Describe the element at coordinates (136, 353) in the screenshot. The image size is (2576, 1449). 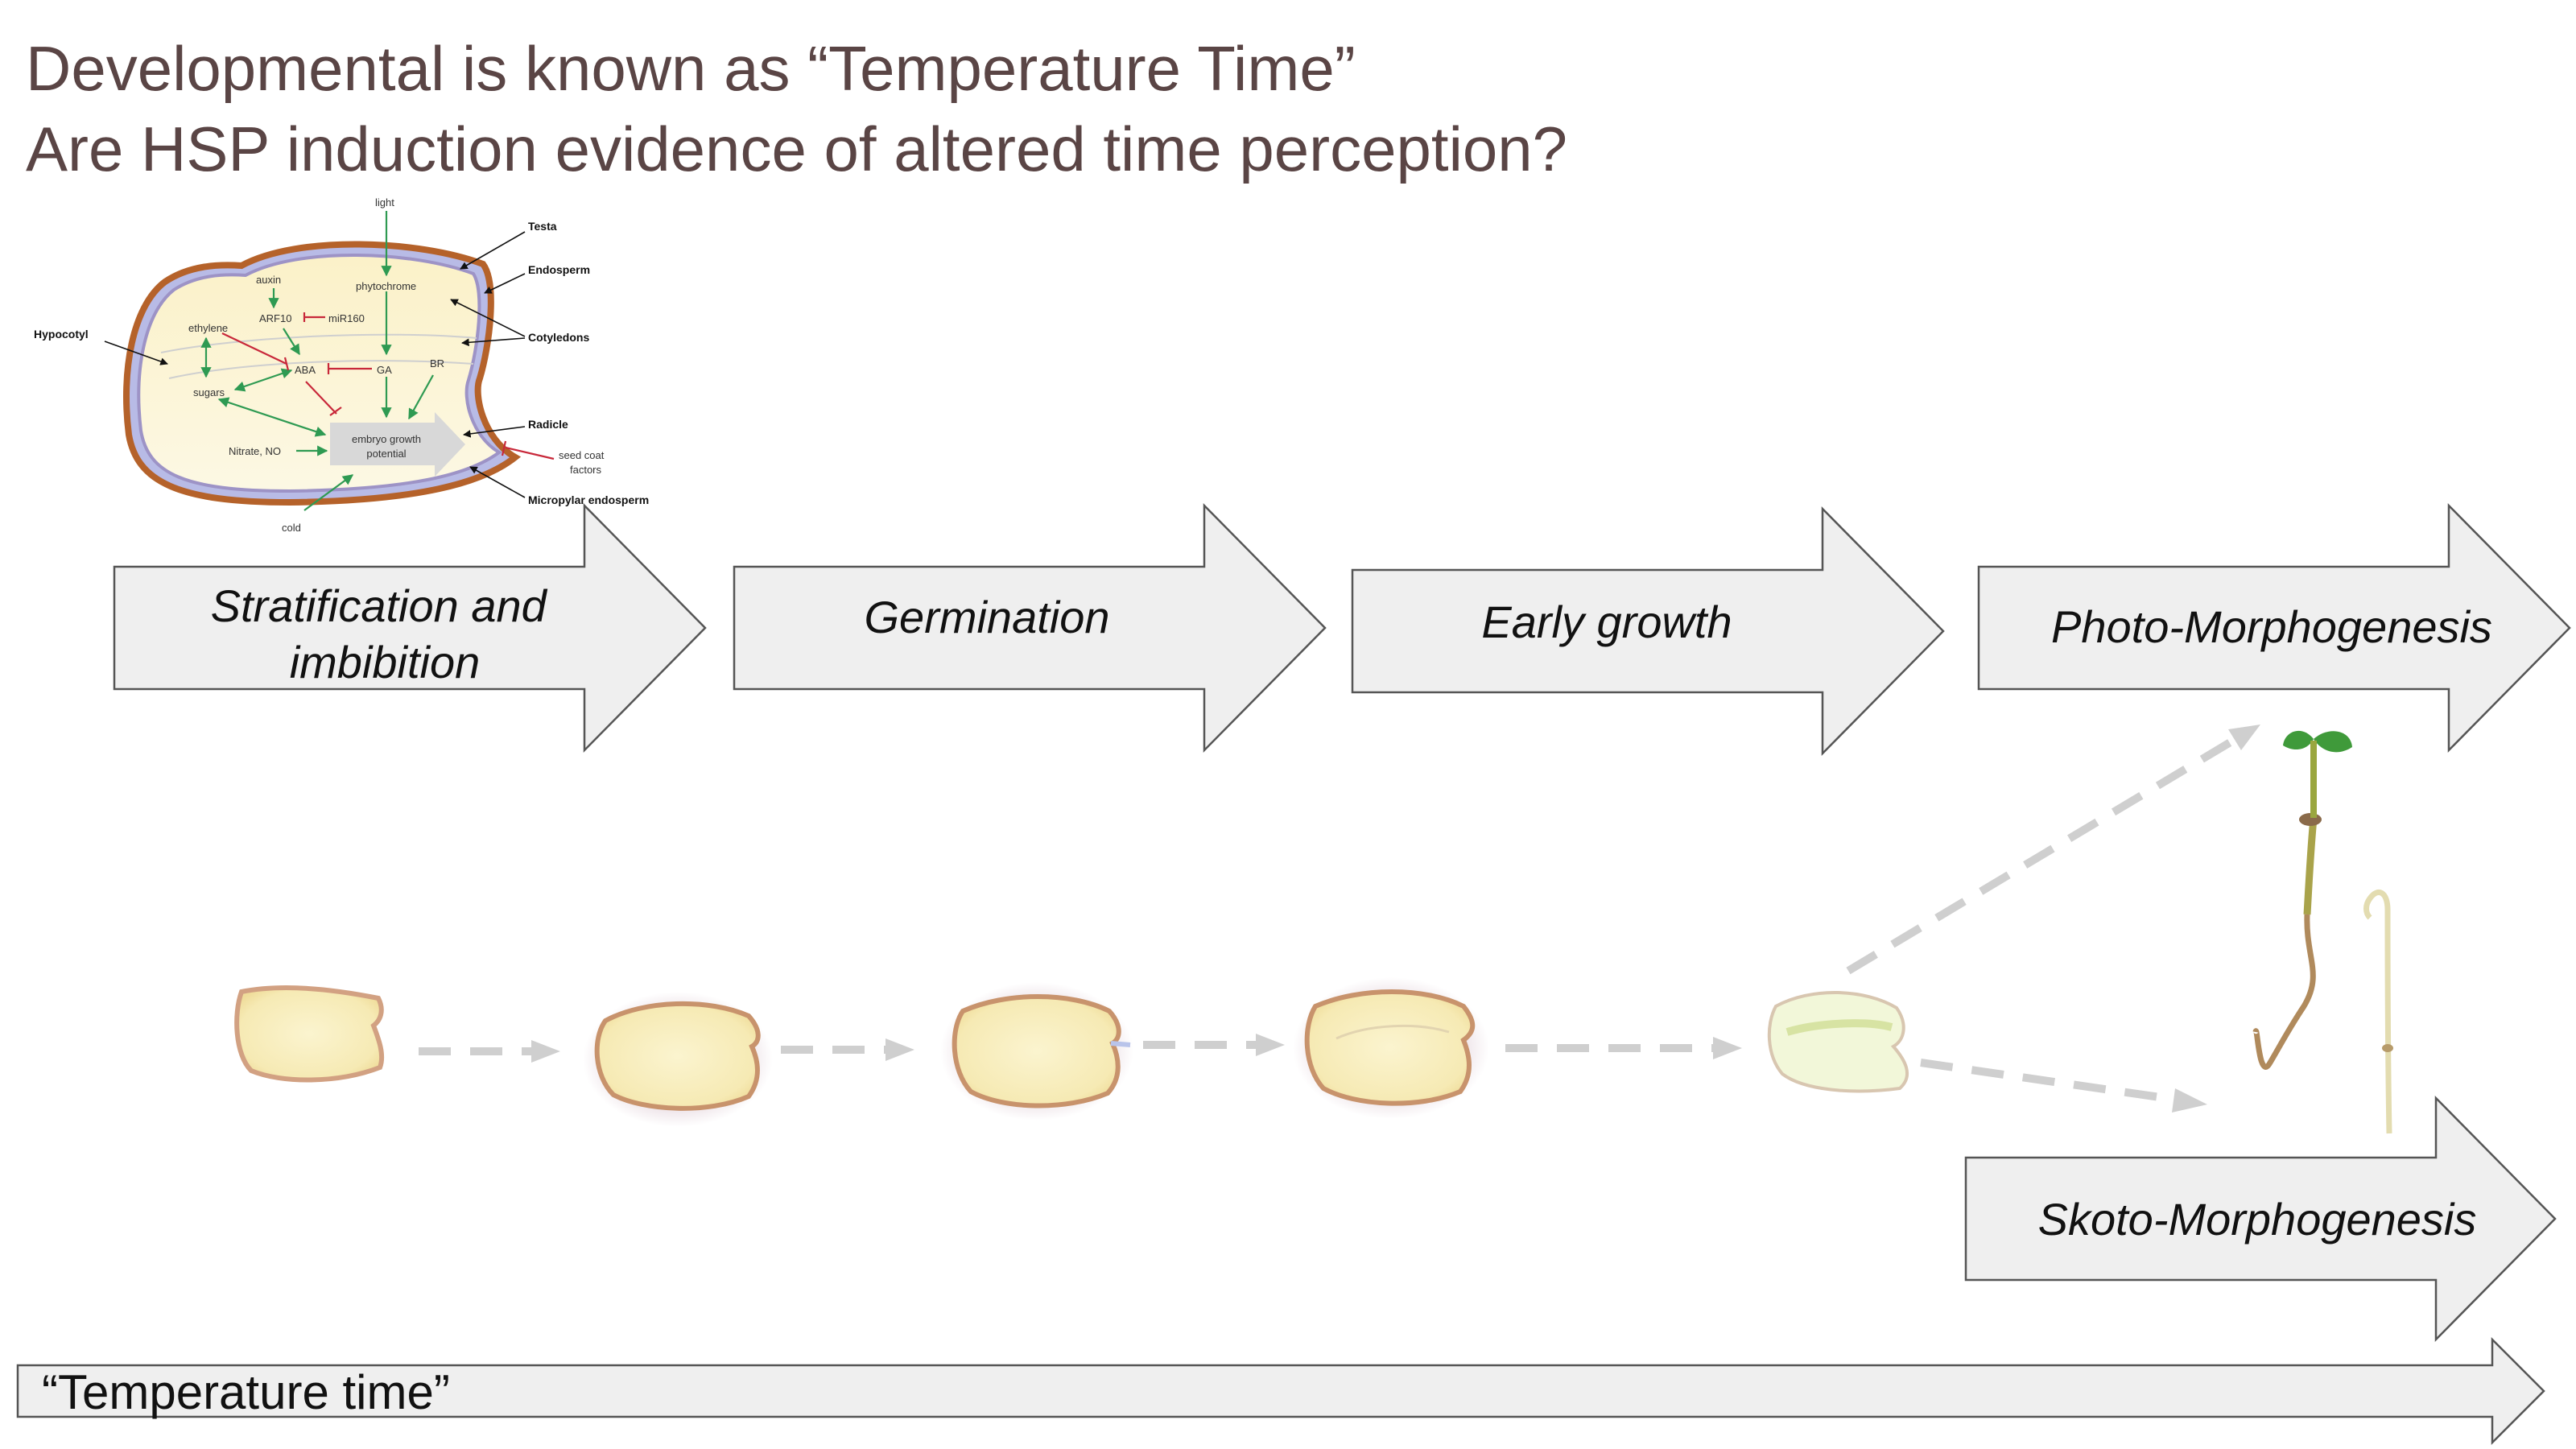
I see `hypocotyl-pointer` at that location.